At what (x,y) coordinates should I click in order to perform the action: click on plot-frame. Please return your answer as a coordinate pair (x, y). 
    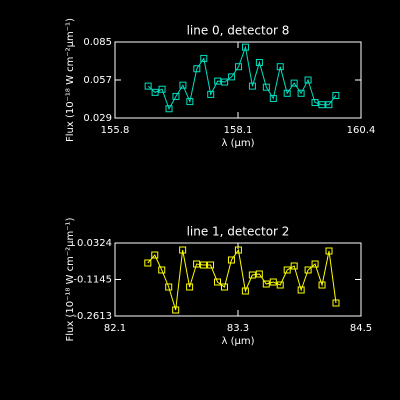
    Looking at the image, I should click on (238, 80).